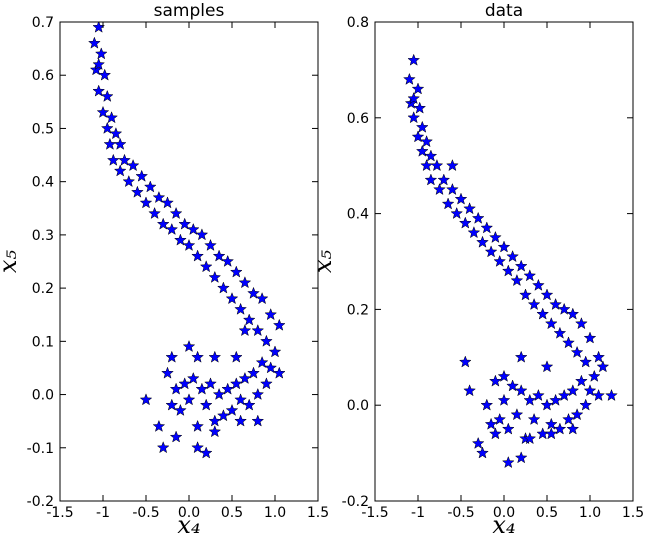  What do you see at coordinates (504, 11) in the screenshot?
I see `chart-title: data` at bounding box center [504, 11].